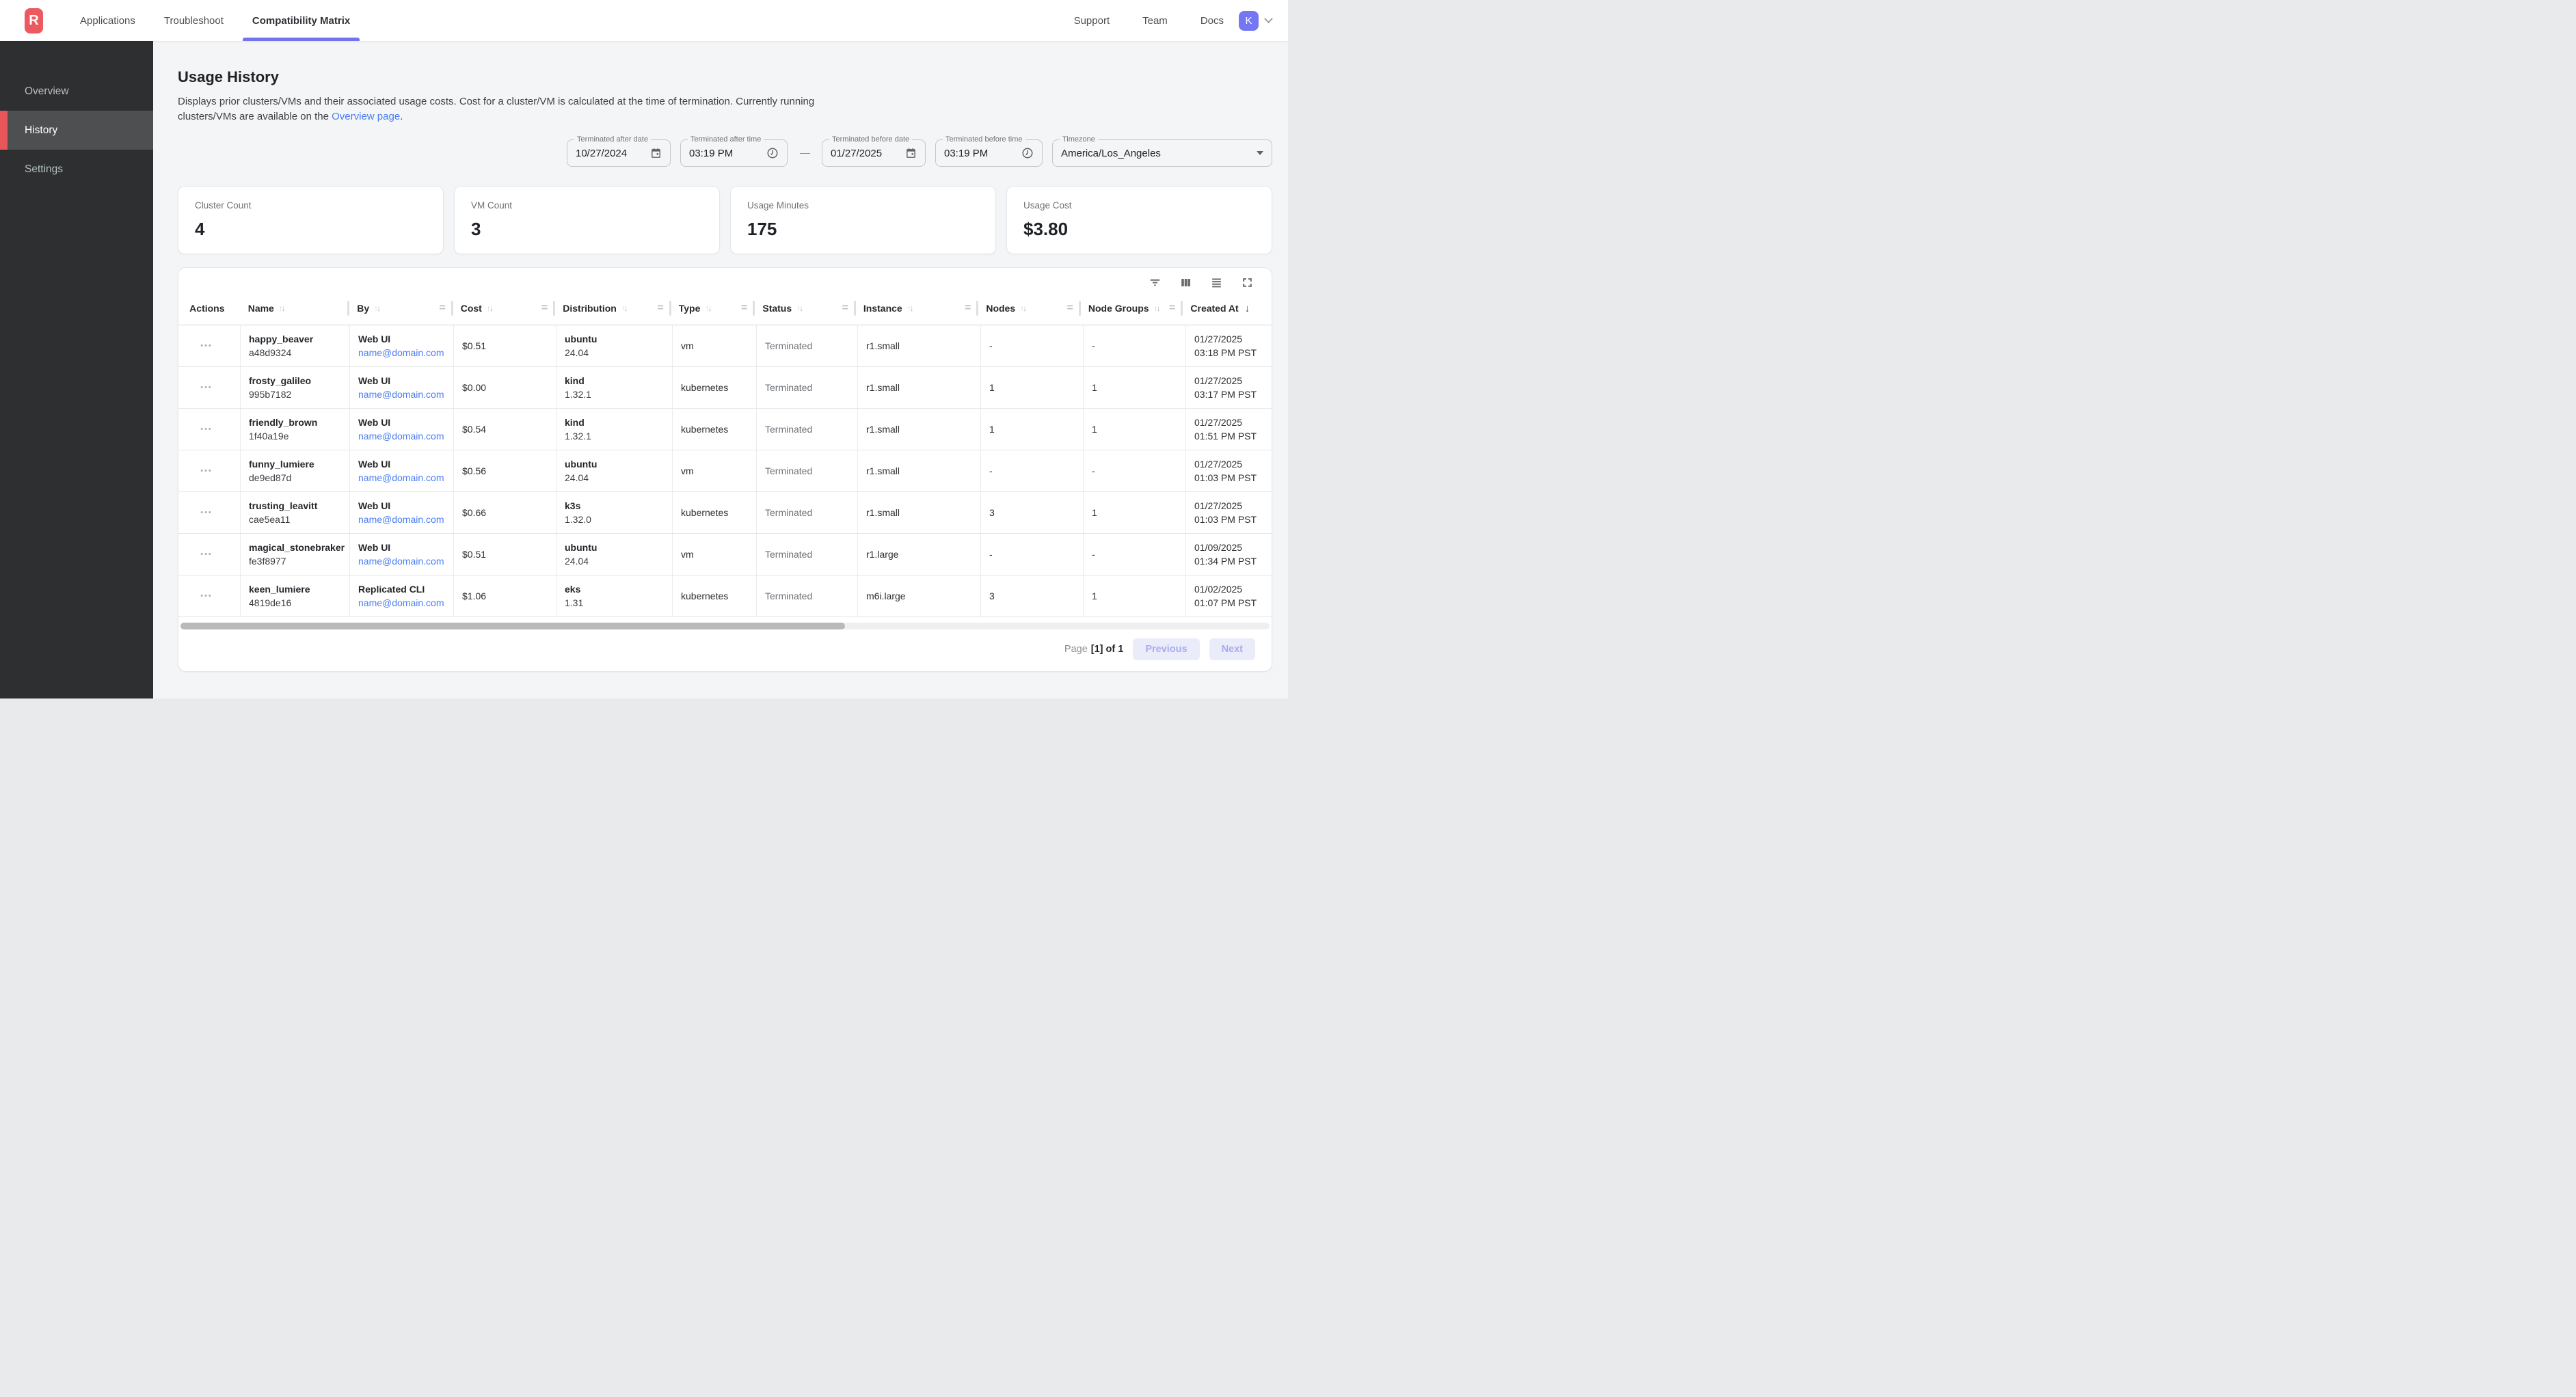  What do you see at coordinates (1247, 282) in the screenshot?
I see `fullscreen-icon` at bounding box center [1247, 282].